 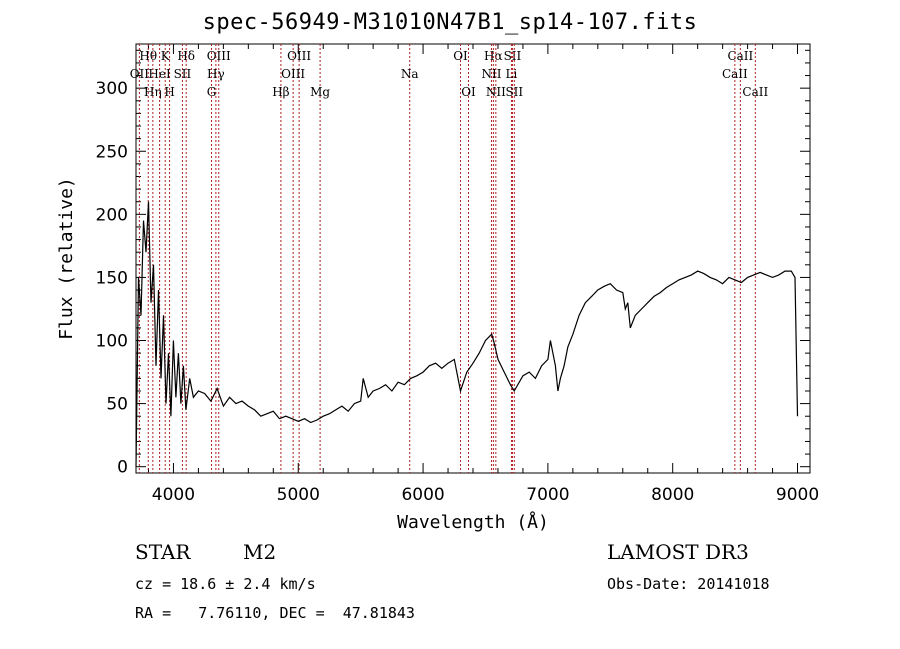 What do you see at coordinates (112, 342) in the screenshot?
I see `y-tick-label: 100` at bounding box center [112, 342].